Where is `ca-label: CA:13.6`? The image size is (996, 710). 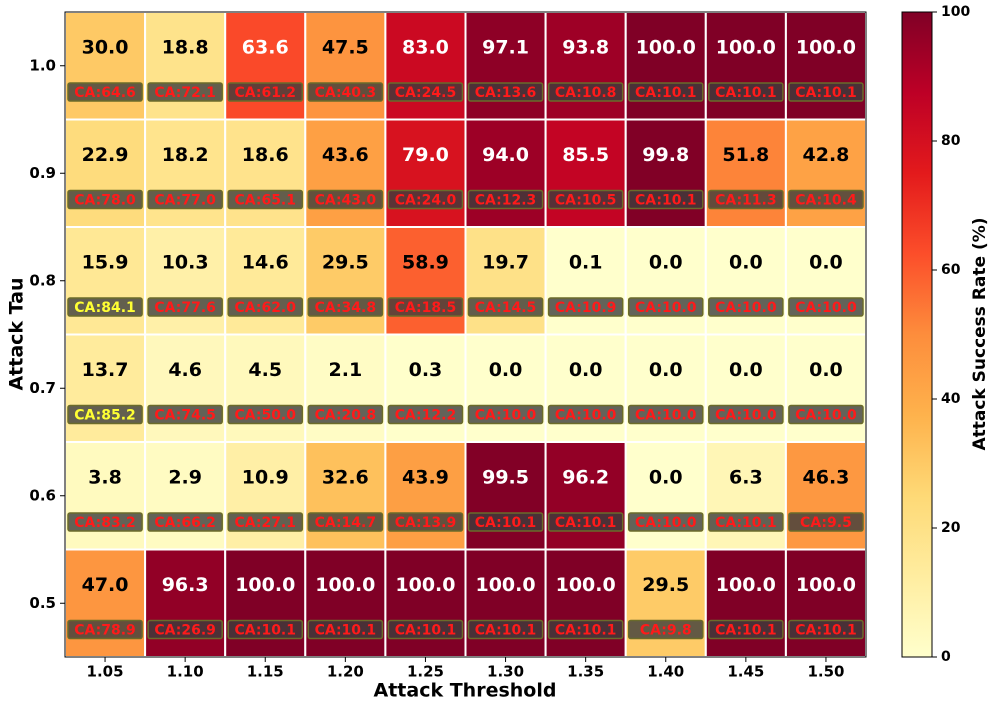
ca-label: CA:13.6 is located at coordinates (506, 93).